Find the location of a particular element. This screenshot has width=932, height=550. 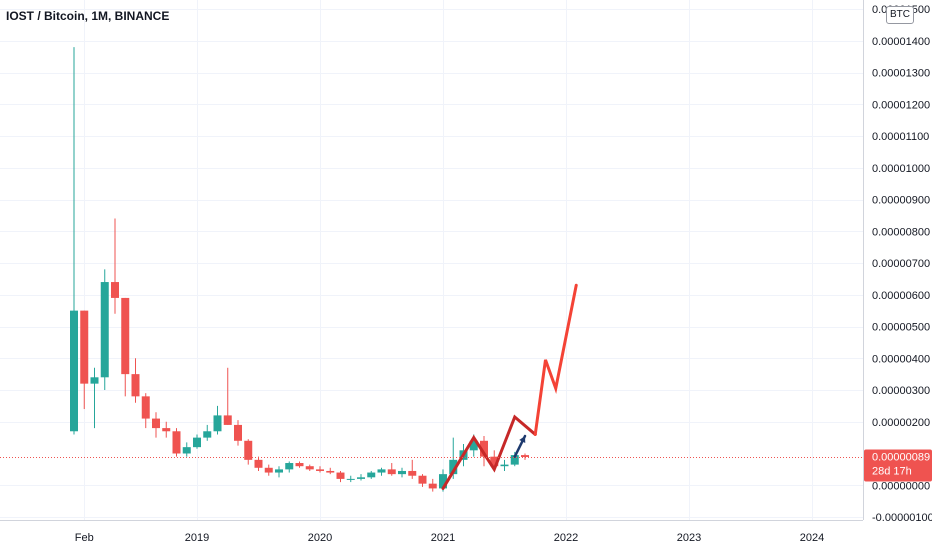

drawing-projection-zigzag is located at coordinates (555, 359).